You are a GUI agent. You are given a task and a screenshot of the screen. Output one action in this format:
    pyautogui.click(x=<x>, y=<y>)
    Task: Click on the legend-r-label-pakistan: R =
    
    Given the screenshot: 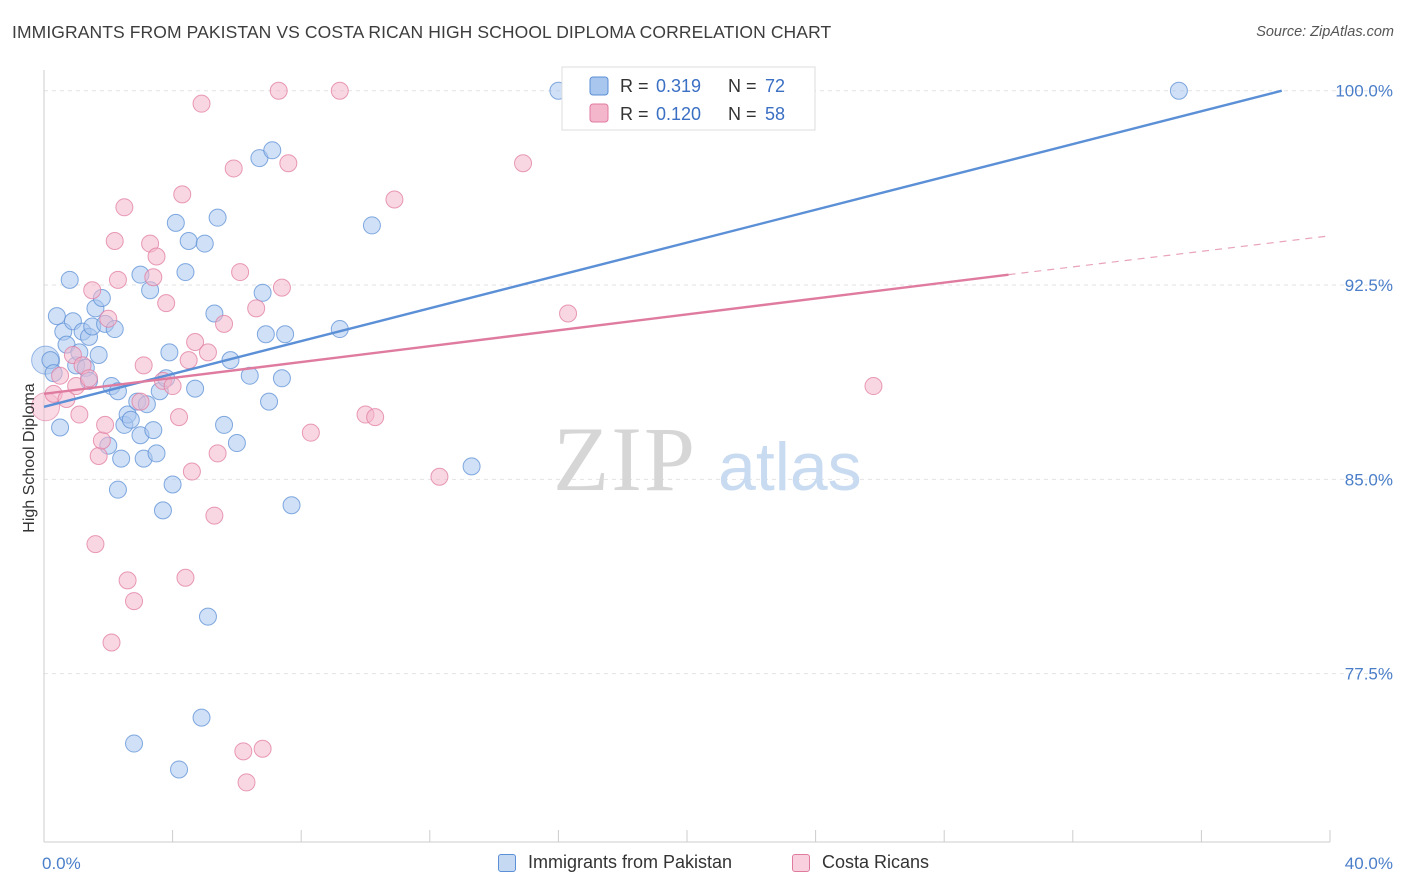 What is the action you would take?
    pyautogui.click(x=634, y=86)
    